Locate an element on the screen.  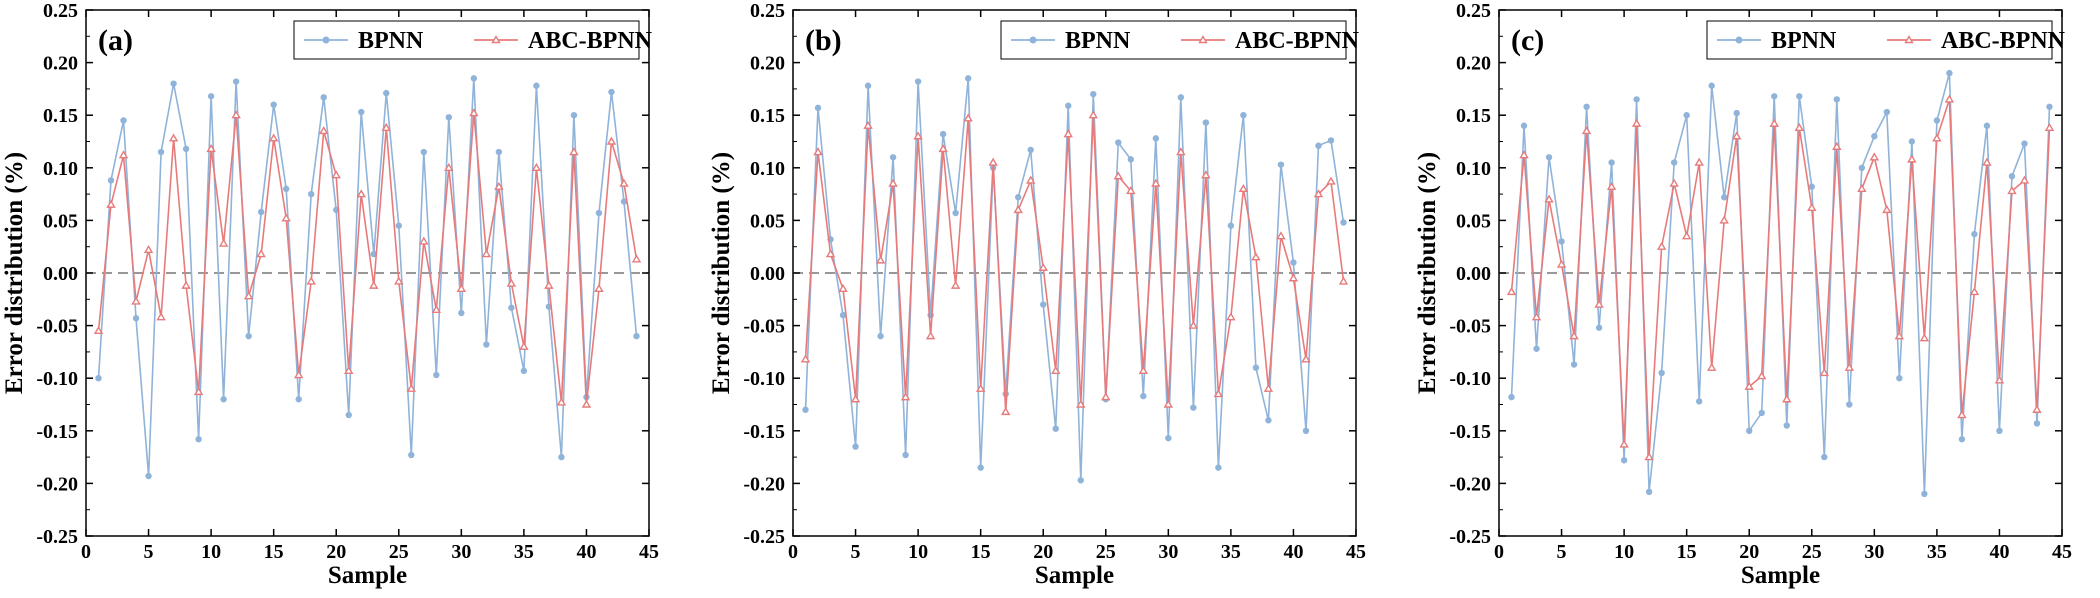
y-tick-label: -0.10 is located at coordinates (57, 379).